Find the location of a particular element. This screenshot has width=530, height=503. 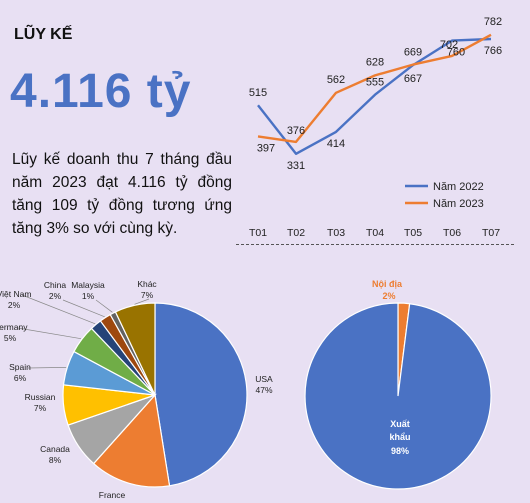

country-pct-5: 5% is located at coordinates (10, 338).